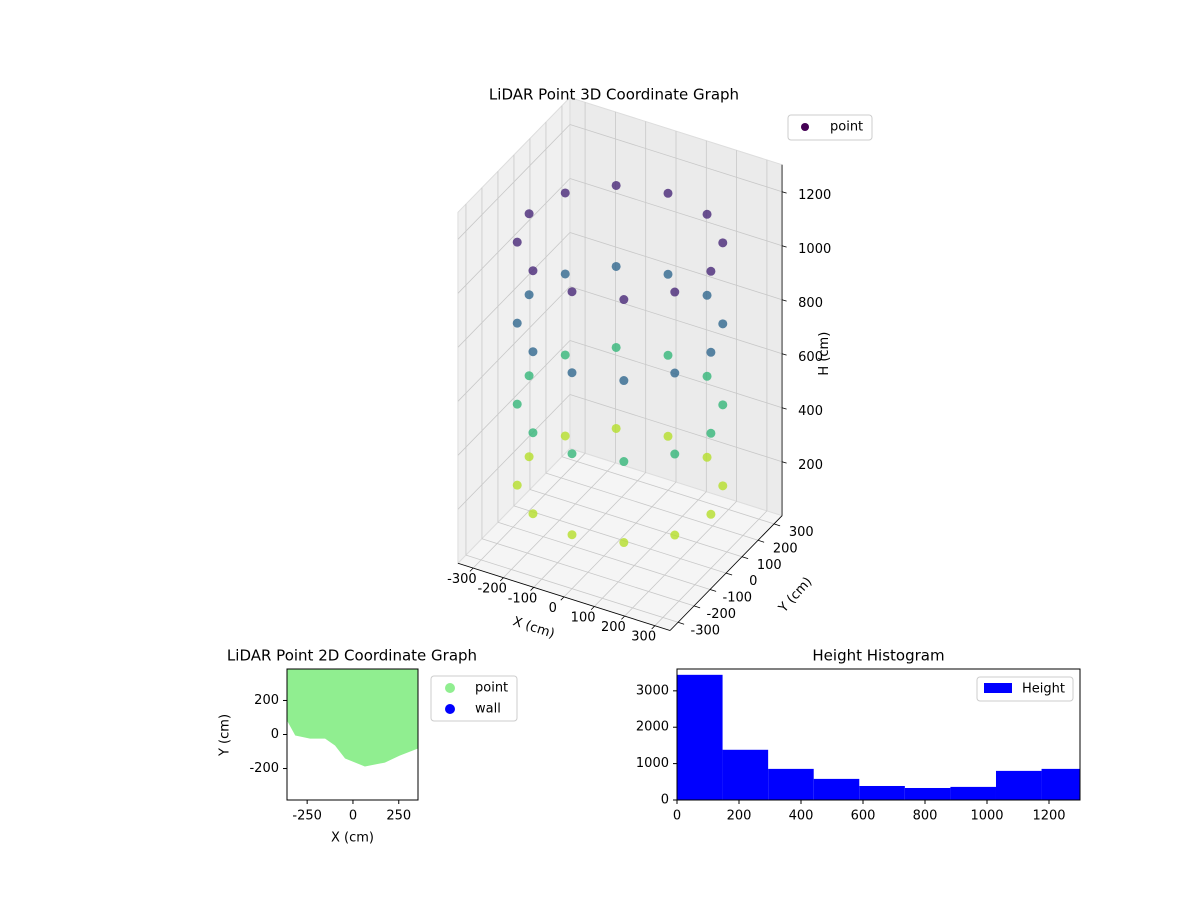 The height and width of the screenshot is (900, 1200). What do you see at coordinates (652, 763) in the screenshot?
I see `y-tick-label: 1000` at bounding box center [652, 763].